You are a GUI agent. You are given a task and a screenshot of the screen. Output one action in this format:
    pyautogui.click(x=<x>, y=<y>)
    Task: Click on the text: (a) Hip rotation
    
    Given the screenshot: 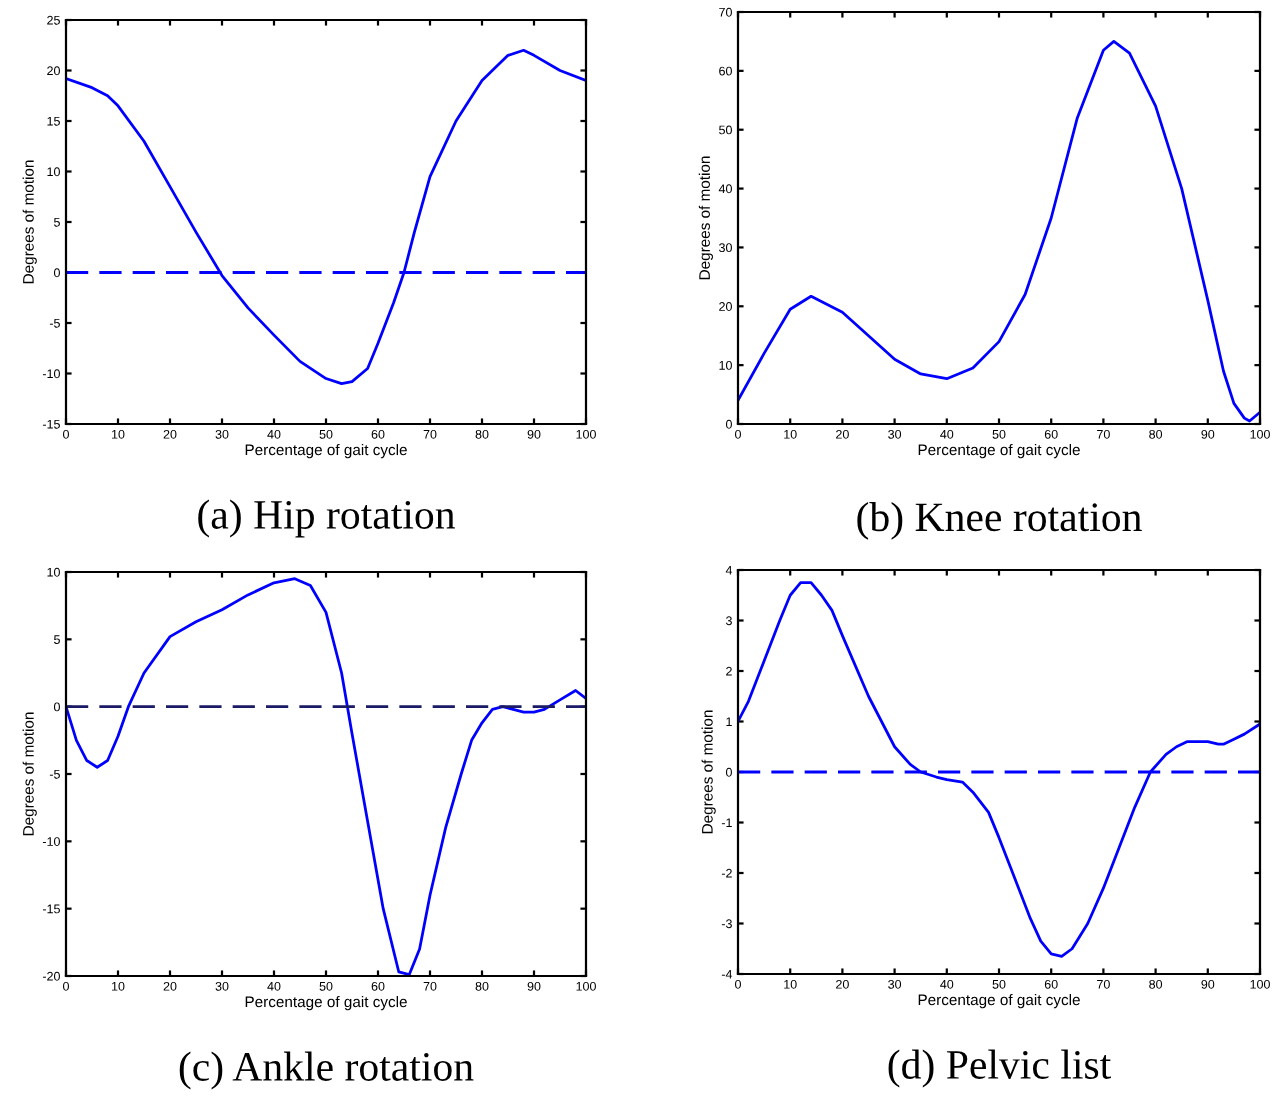 What is the action you would take?
    pyautogui.click(x=326, y=518)
    